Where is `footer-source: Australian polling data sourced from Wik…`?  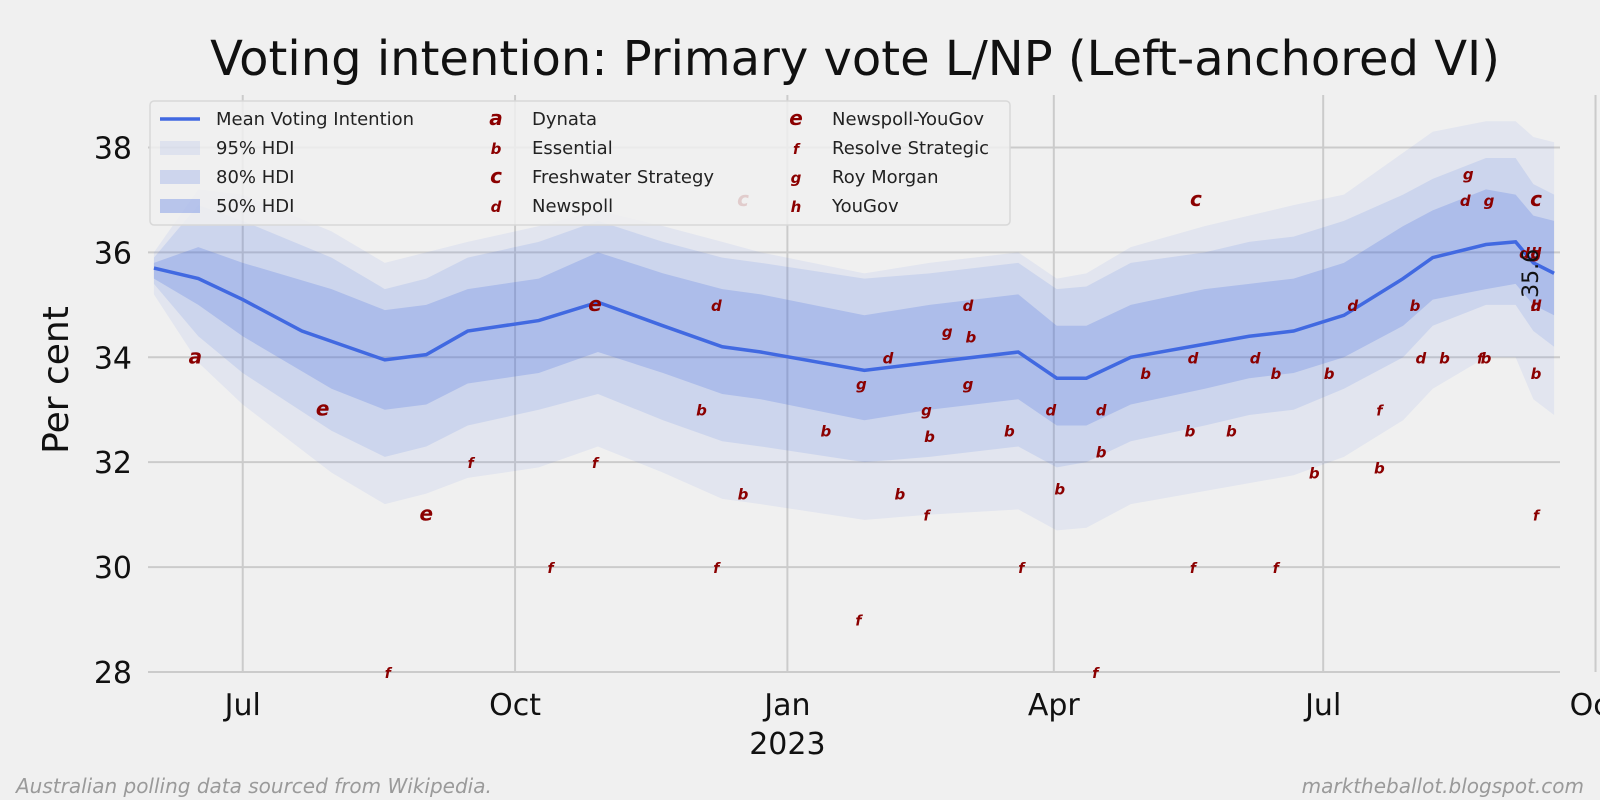
footer-source: Australian polling data sourced from Wik… is located at coordinates (254, 786).